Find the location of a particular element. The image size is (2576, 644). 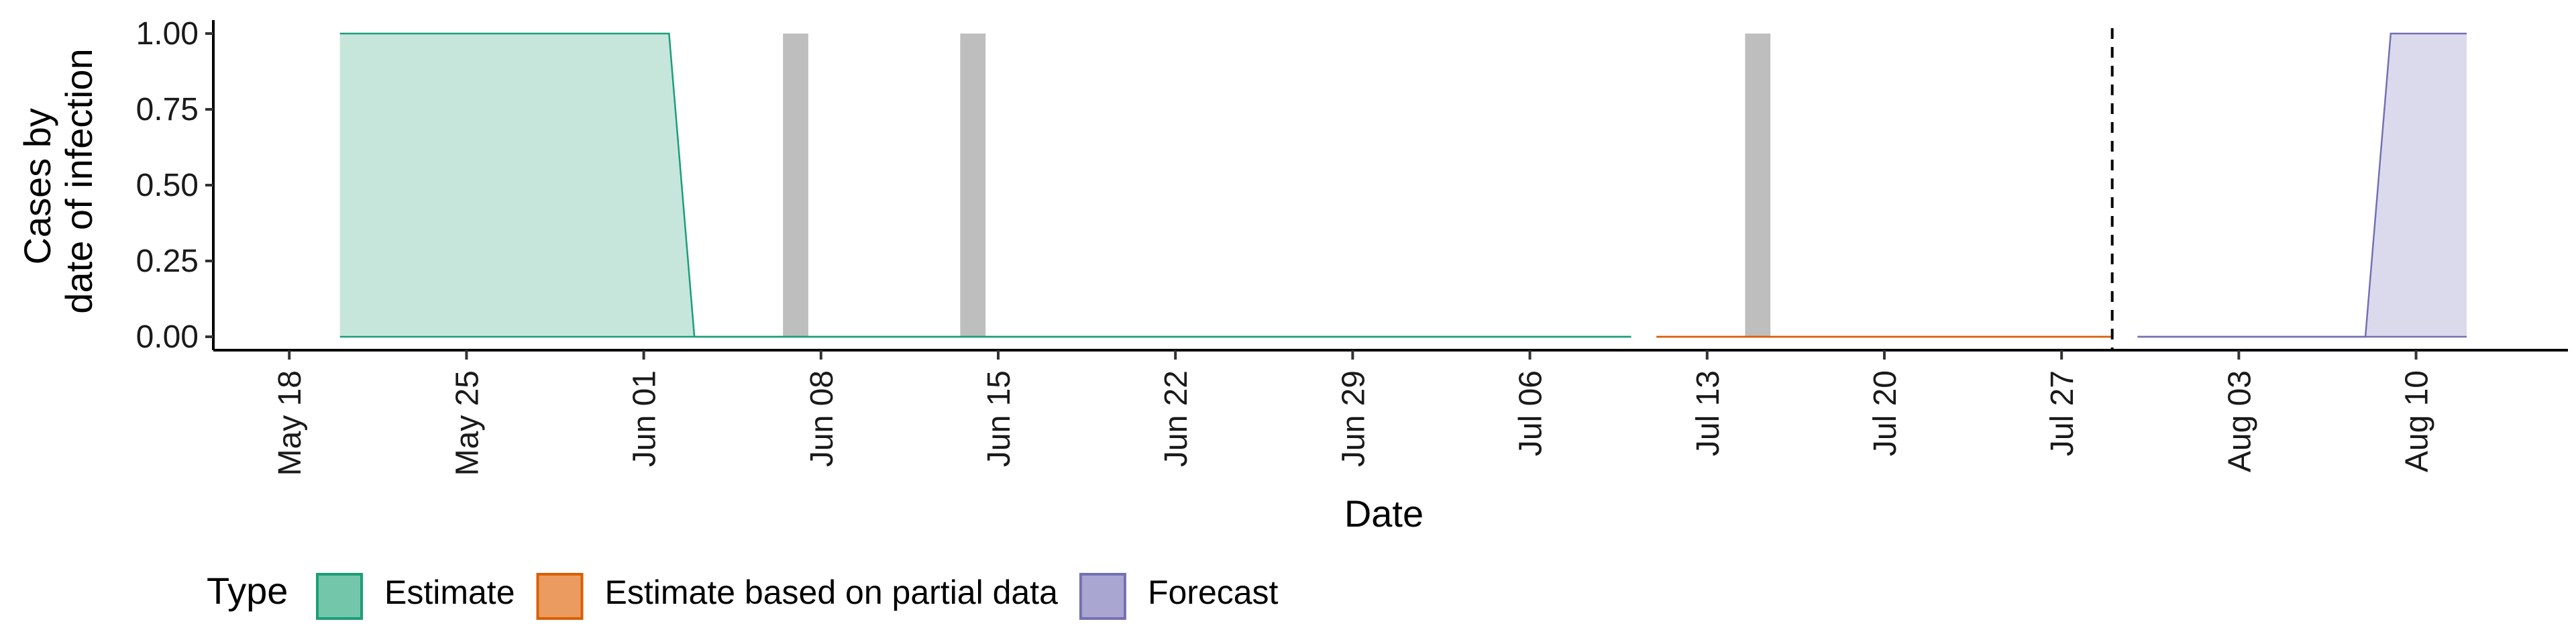

legend-label-1: Estimate is located at coordinates (449, 592).